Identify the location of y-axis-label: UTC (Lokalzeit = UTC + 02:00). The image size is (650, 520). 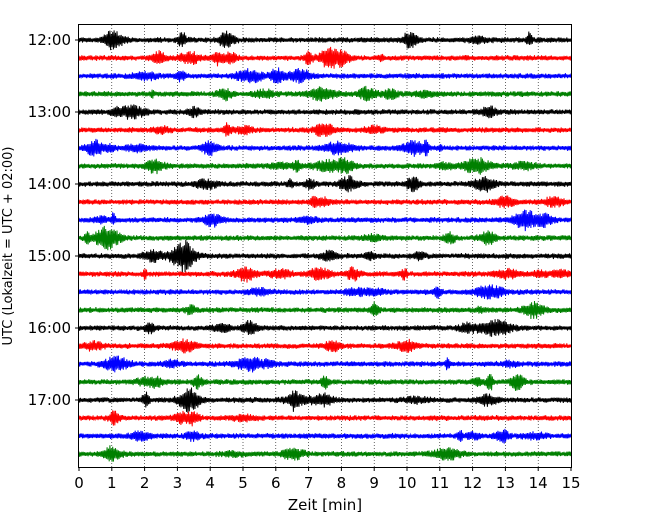
(8, 246).